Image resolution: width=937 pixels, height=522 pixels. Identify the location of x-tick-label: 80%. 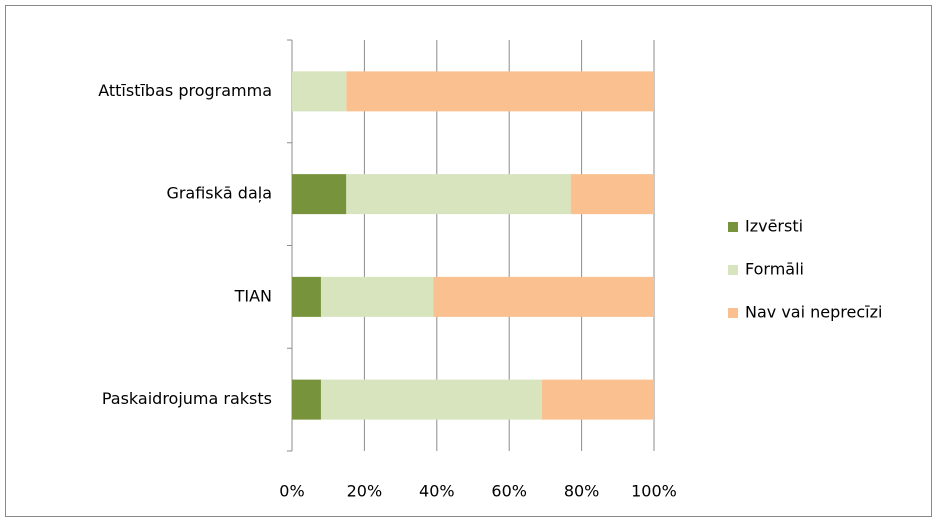
(582, 491).